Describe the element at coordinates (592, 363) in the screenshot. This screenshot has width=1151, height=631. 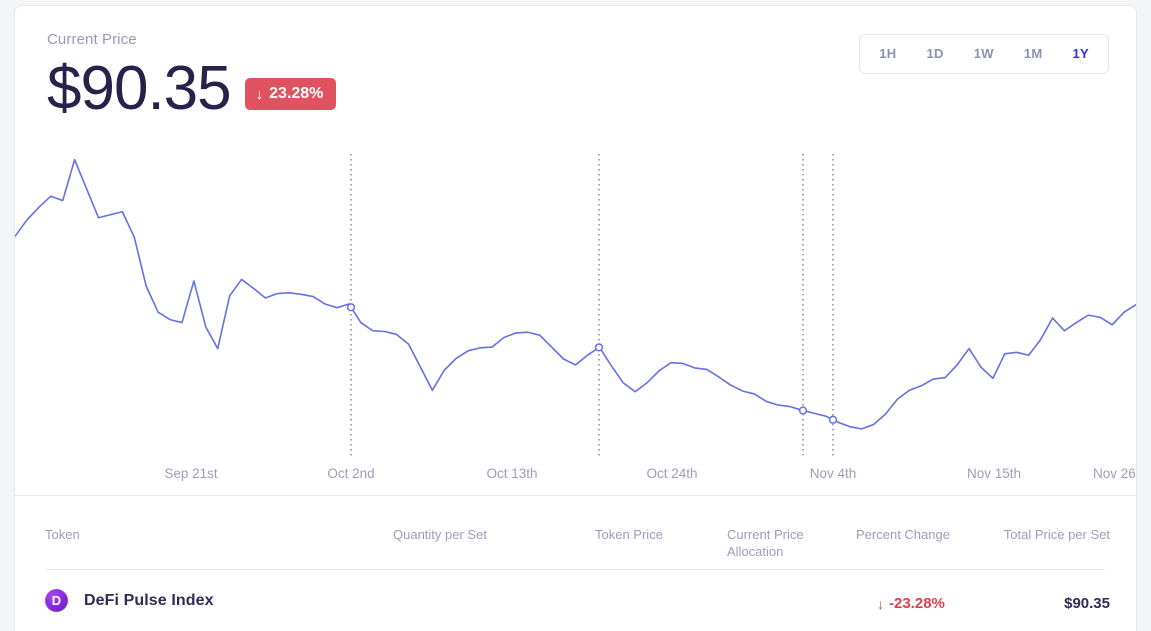
I see `chart-point-markers` at that location.